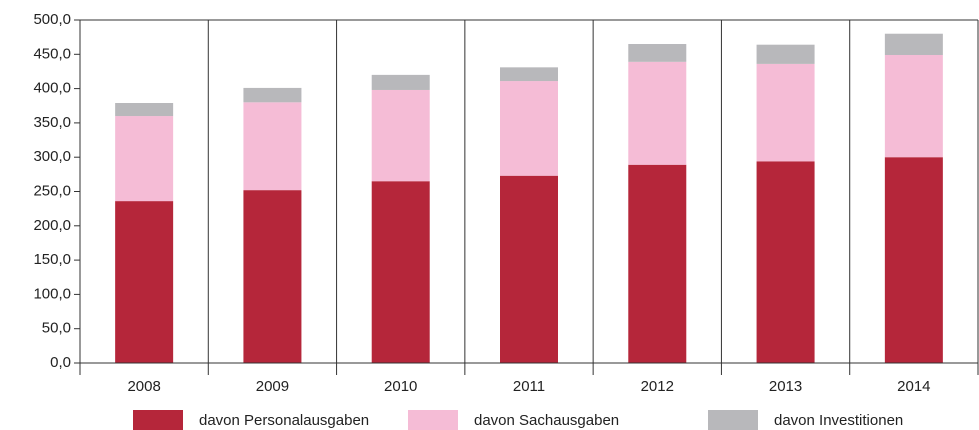 The height and width of the screenshot is (430, 979). I want to click on x-tick-label: 2010, so click(400, 386).